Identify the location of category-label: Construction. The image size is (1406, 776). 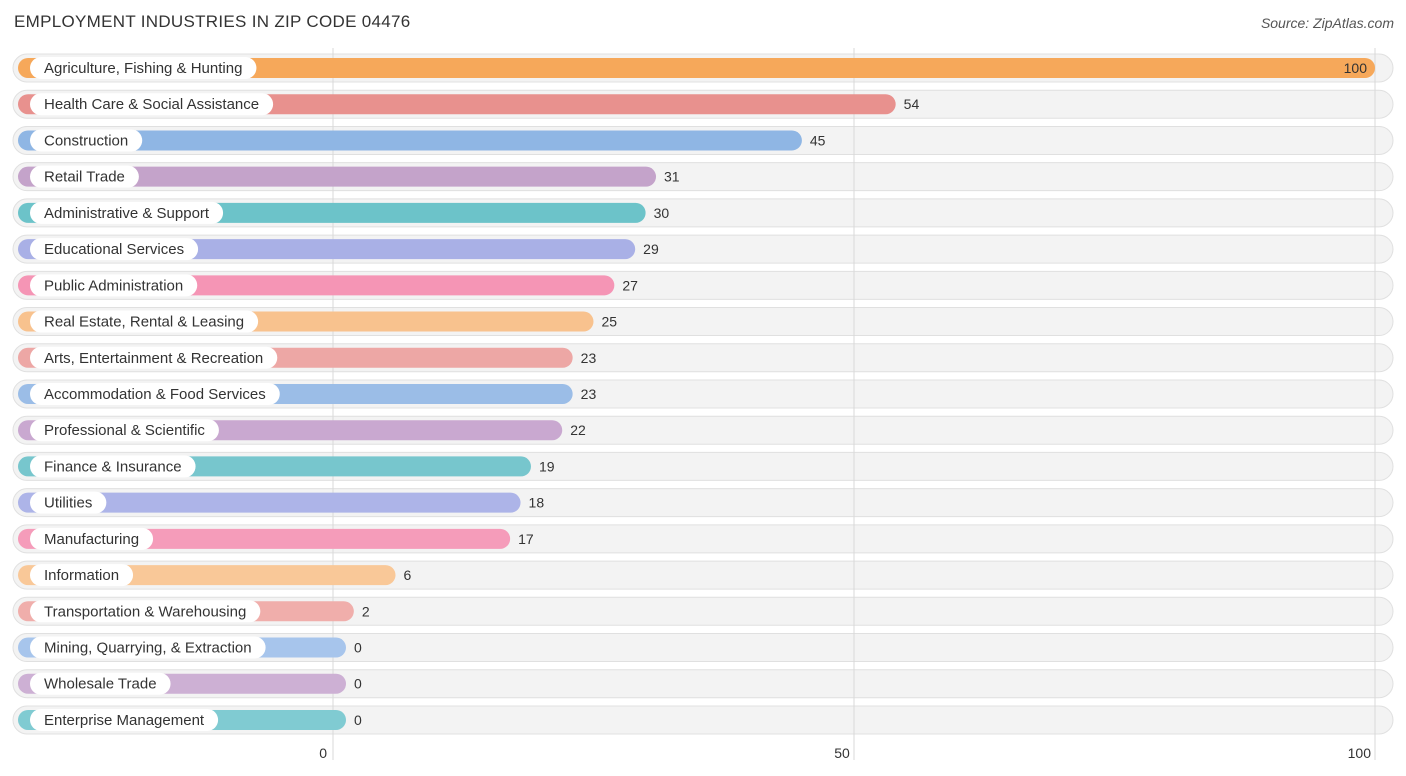
(86, 140).